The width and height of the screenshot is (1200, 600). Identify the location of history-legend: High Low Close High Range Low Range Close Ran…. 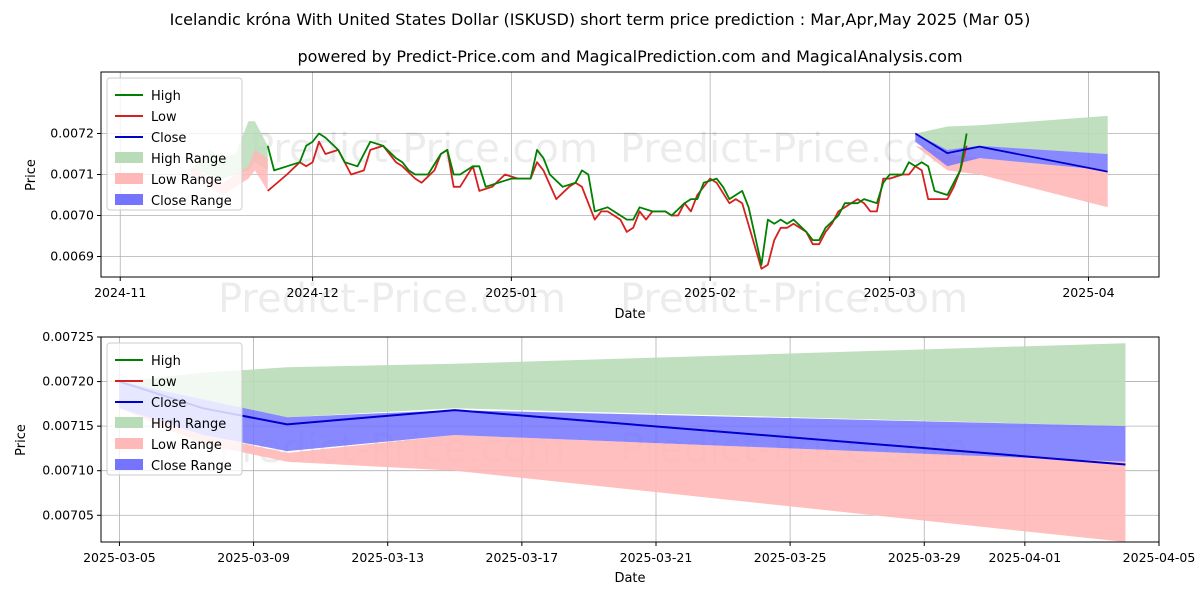
(174, 144).